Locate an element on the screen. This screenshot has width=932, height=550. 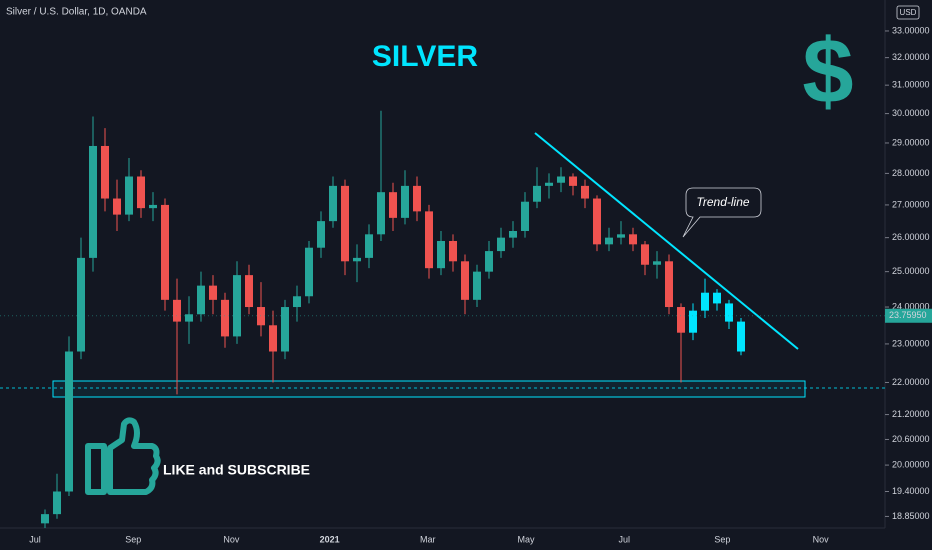
y-tick-label: 28.00000 is located at coordinates (911, 173).